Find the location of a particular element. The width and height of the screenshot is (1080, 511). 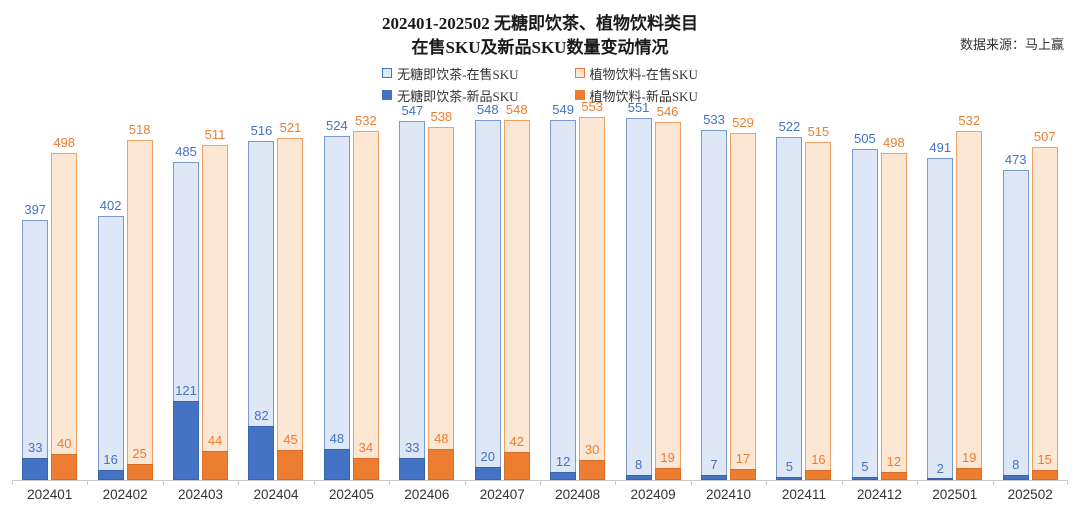

plant-new-value-label: 30 is located at coordinates (592, 449).